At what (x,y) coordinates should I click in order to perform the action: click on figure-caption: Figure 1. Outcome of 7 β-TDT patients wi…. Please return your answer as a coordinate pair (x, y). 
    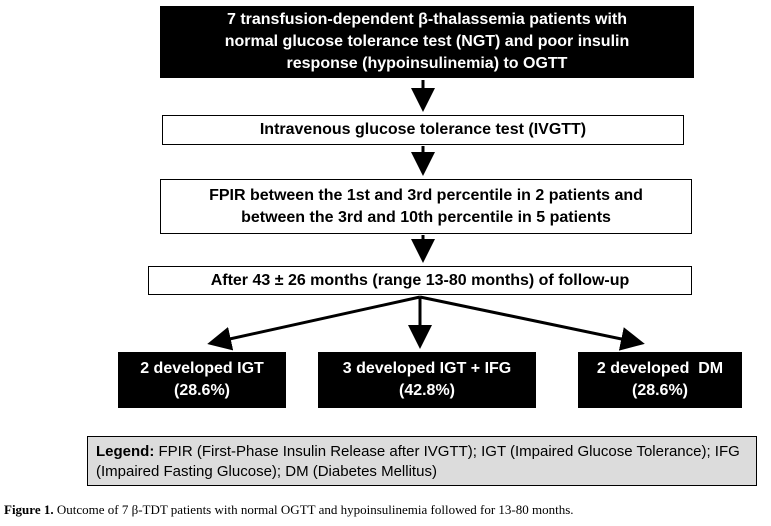
    Looking at the image, I should click on (384, 510).